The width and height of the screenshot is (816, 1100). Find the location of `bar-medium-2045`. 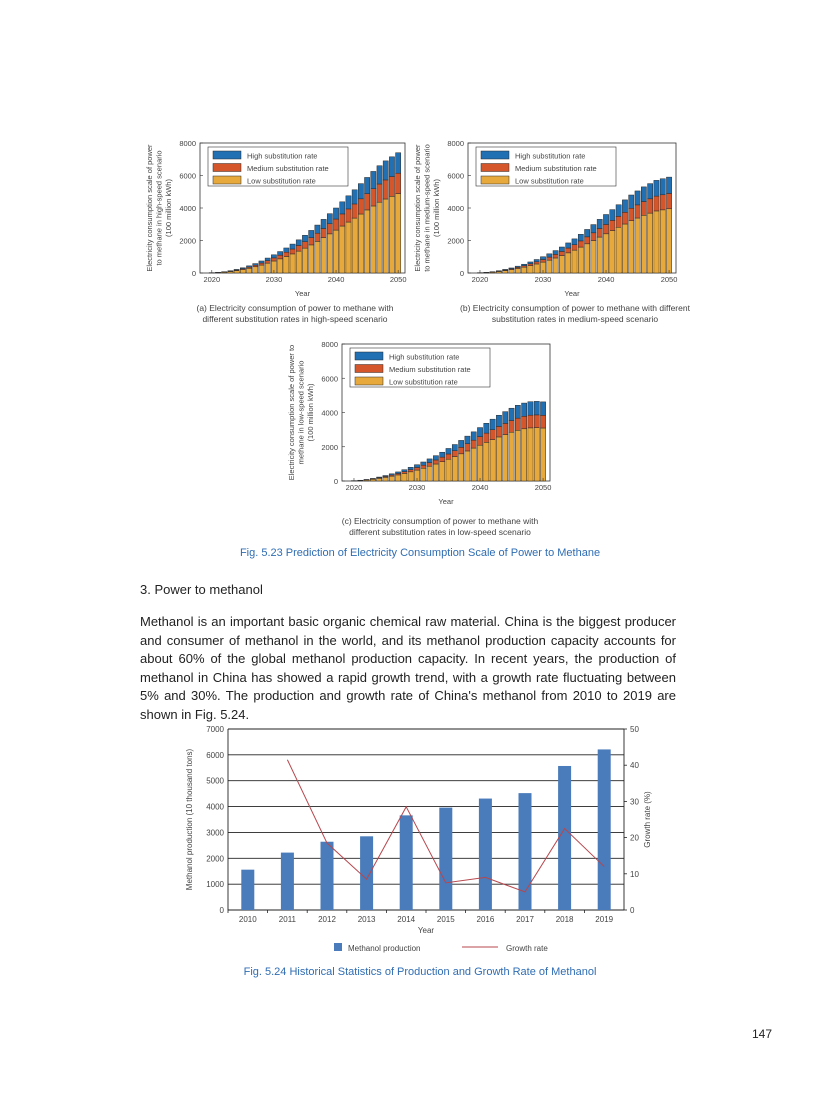

bar-medium-2045 is located at coordinates (637, 211).